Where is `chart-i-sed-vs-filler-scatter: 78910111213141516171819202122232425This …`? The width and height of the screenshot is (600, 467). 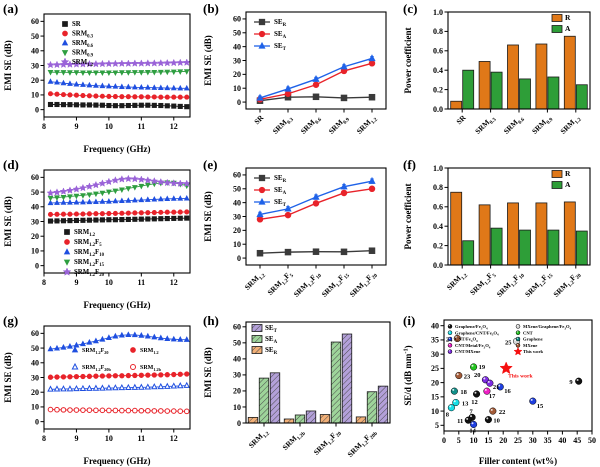
chart-i-sed-vs-filler-scatter: 78910111213141516171819202122232425This … is located at coordinates (499, 392).